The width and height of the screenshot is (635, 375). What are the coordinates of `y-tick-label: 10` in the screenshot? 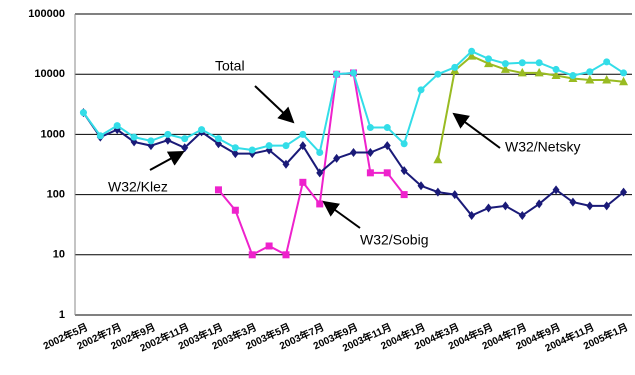 It's located at (59, 255).